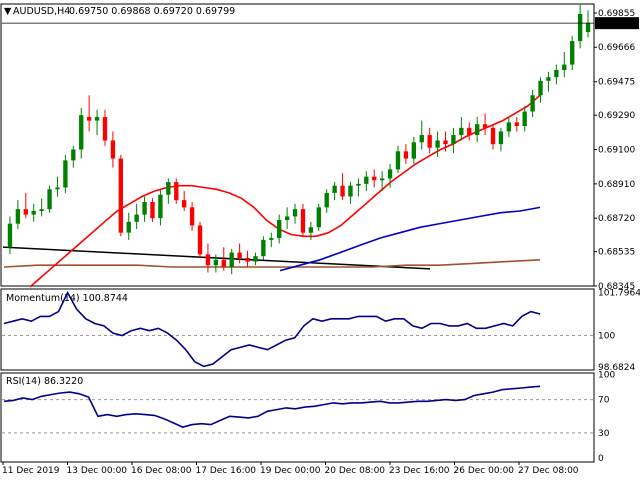 The height and width of the screenshot is (480, 640). Describe the element at coordinates (616, 287) in the screenshot. I see `price-tick-label: 0.68345` at that location.